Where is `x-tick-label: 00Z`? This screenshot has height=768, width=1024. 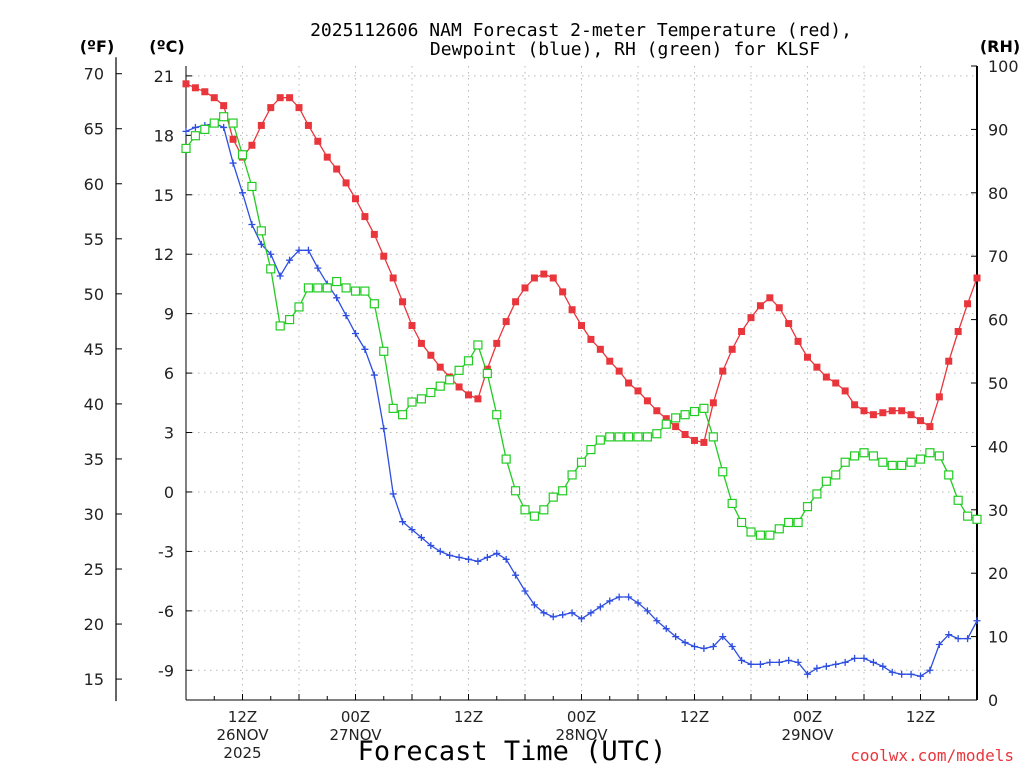 x-tick-label: 00Z is located at coordinates (581, 717).